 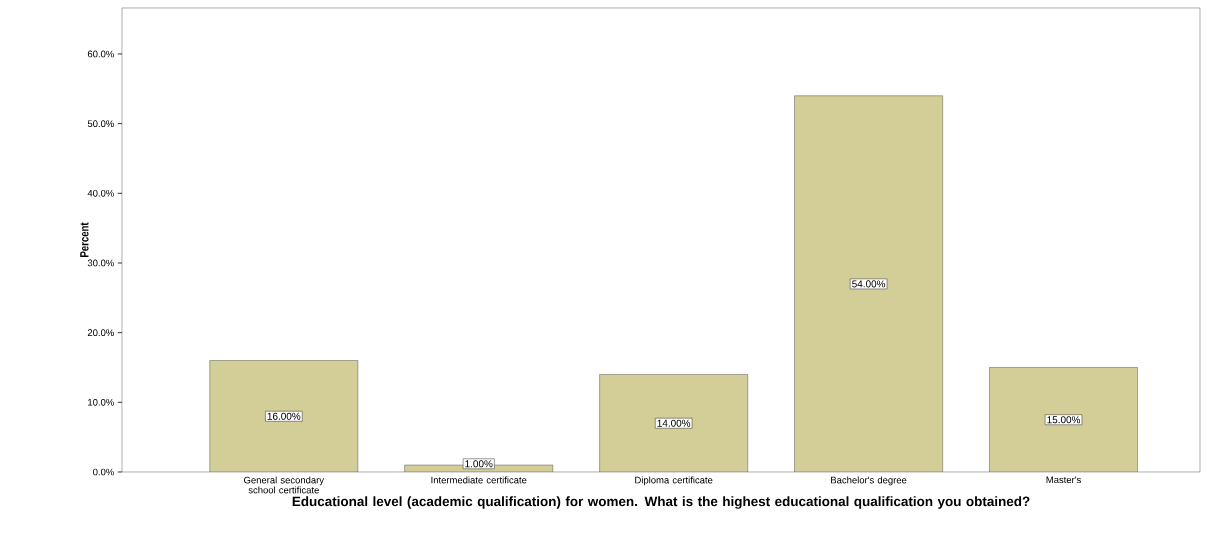 What do you see at coordinates (100, 263) in the screenshot?
I see `y-tick-label: 30.0%` at bounding box center [100, 263].